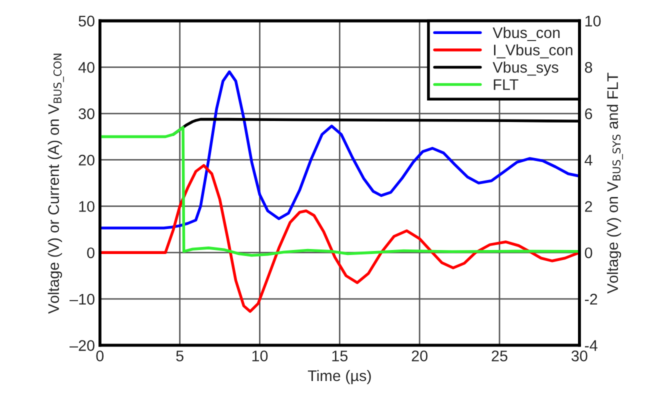  Describe the element at coordinates (588, 67) in the screenshot. I see `y2-tick-label: 8` at that location.